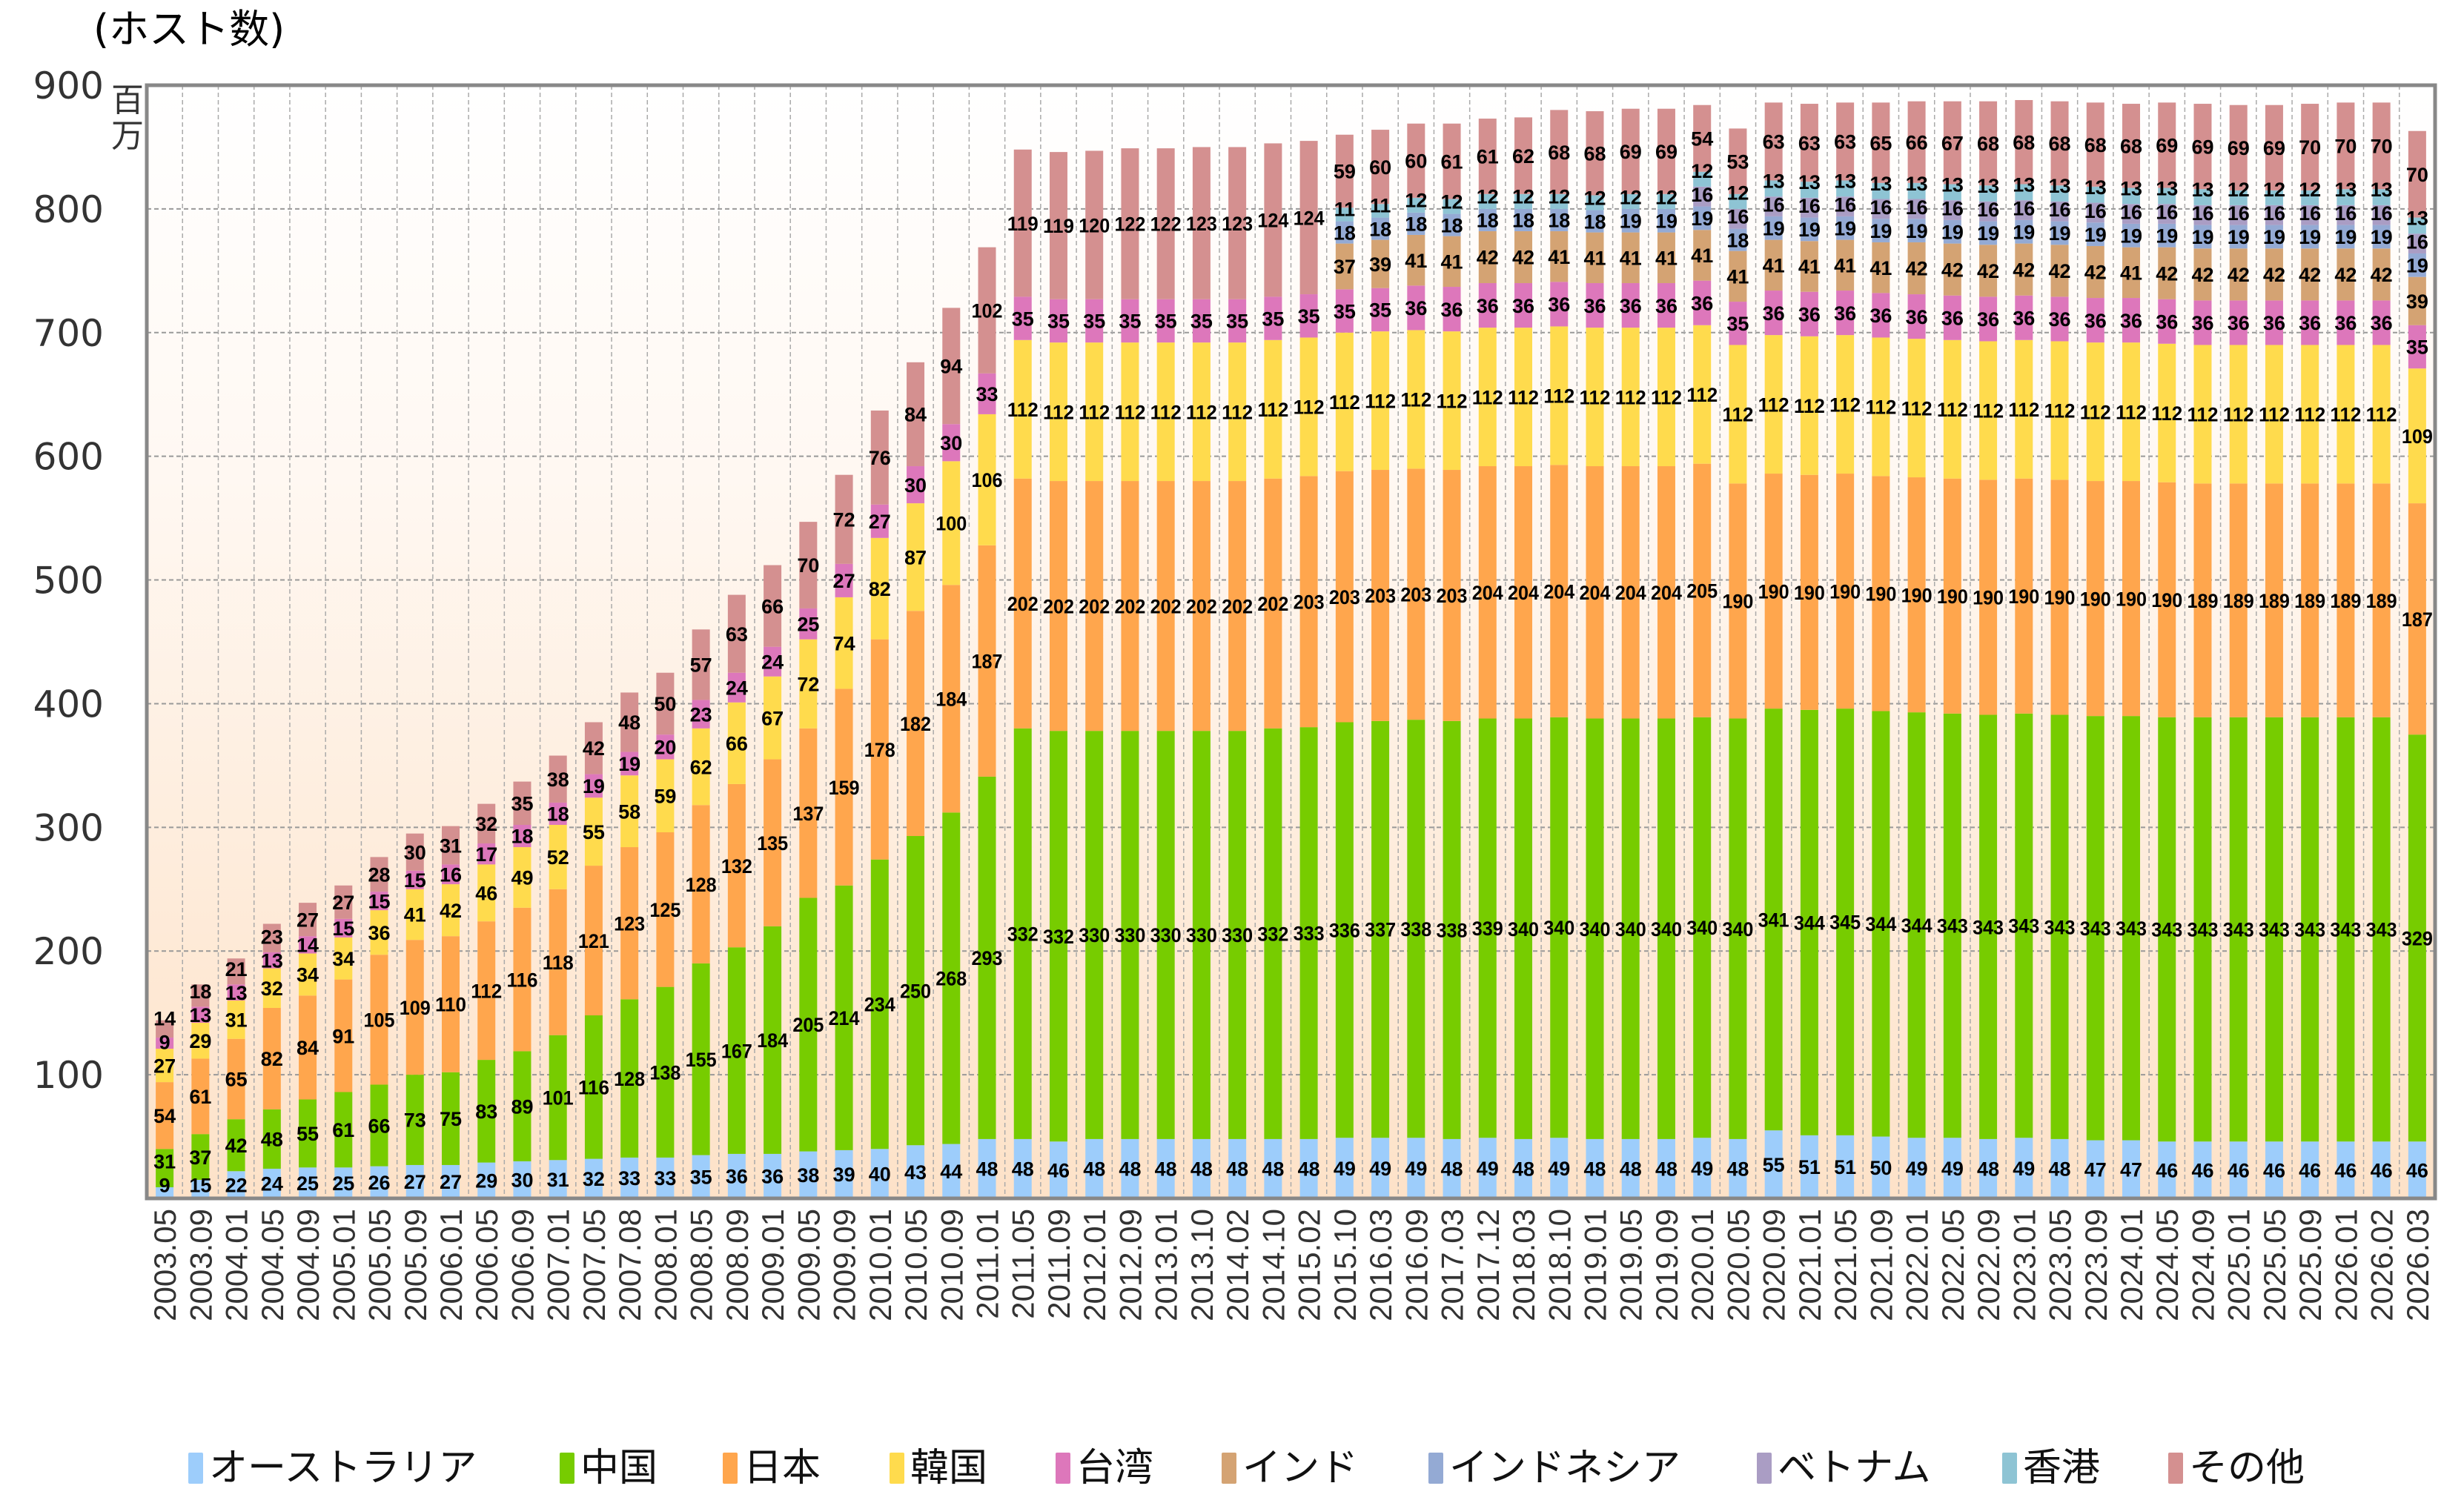 This screenshot has width=2464, height=1503. Describe the element at coordinates (1345, 209) in the screenshot. I see `data-label: 11` at that location.